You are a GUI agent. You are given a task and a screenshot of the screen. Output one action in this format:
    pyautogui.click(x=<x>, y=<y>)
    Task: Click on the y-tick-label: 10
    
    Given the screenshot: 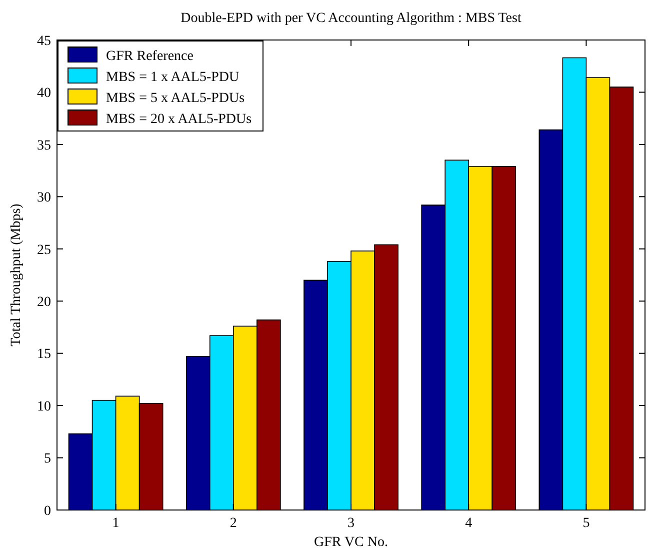 What is the action you would take?
    pyautogui.click(x=44, y=406)
    